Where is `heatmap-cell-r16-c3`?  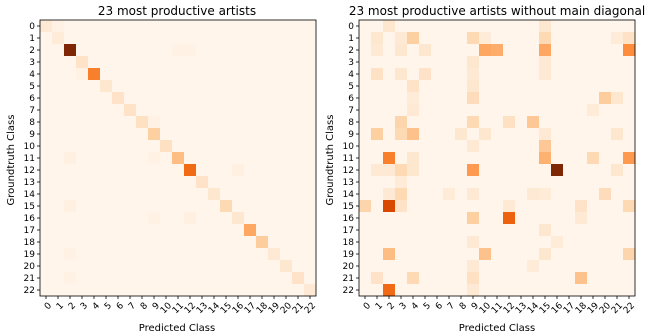 heatmap-cell-r16-c3 is located at coordinates (82, 218).